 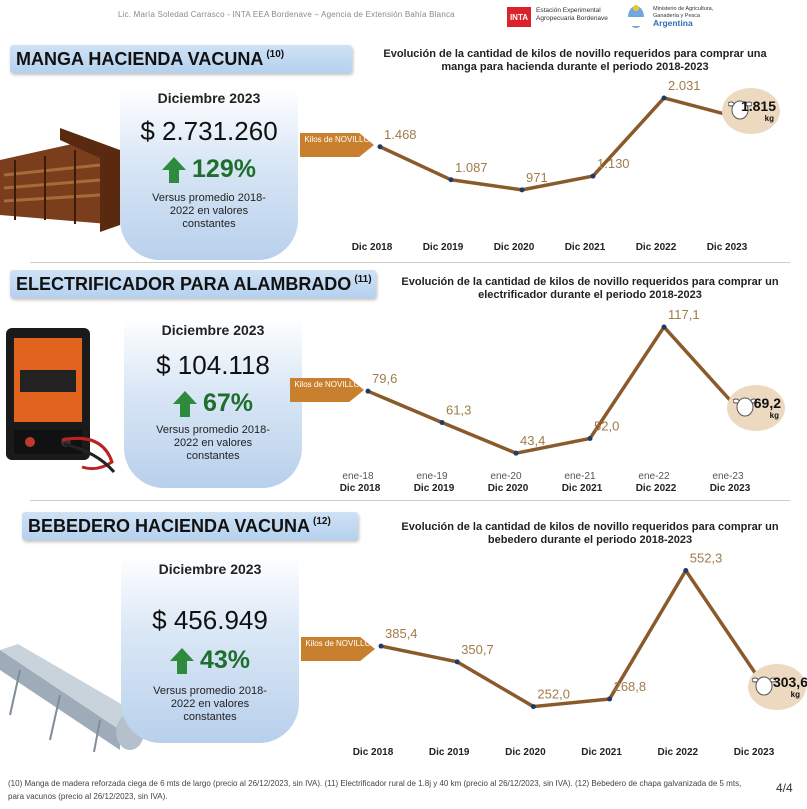 What do you see at coordinates (61, 400) in the screenshot?
I see `electrificador-image` at bounding box center [61, 400].